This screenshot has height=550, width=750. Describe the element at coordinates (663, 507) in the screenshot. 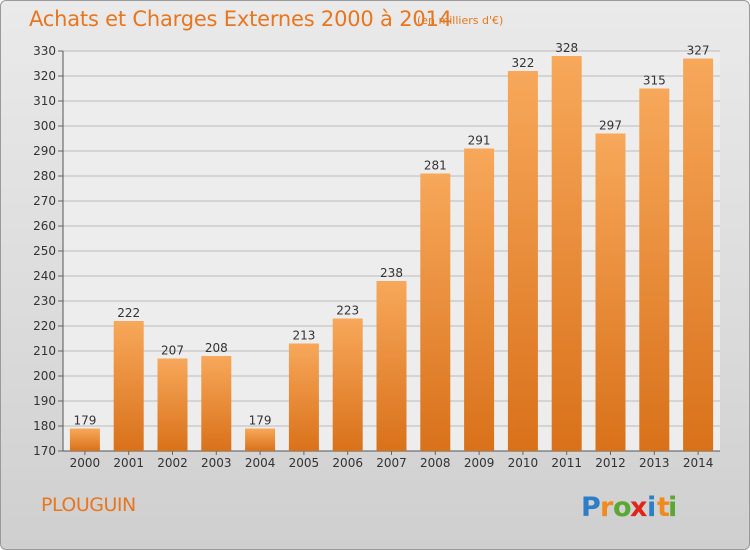

I see `logo-letter: t` at that location.